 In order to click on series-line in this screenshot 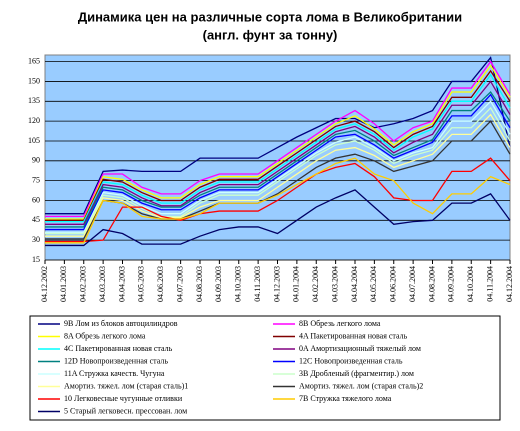, I will do `click(278, 218)`.